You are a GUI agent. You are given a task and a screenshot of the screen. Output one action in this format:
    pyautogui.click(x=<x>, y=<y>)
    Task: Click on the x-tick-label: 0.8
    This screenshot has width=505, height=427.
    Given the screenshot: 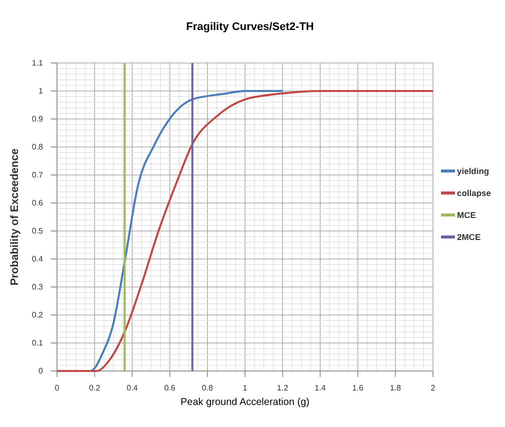 What is the action you would take?
    pyautogui.click(x=208, y=388)
    